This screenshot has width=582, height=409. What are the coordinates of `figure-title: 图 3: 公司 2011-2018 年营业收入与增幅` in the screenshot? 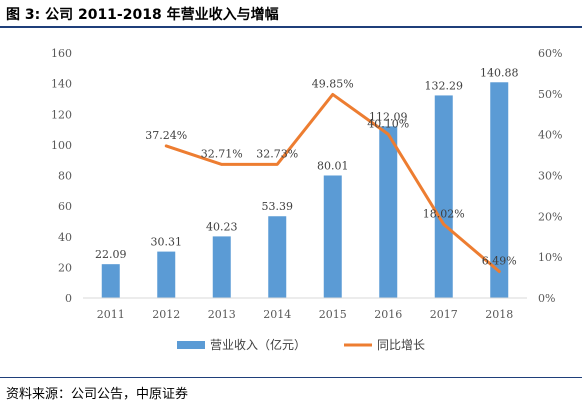 It's located at (142, 15).